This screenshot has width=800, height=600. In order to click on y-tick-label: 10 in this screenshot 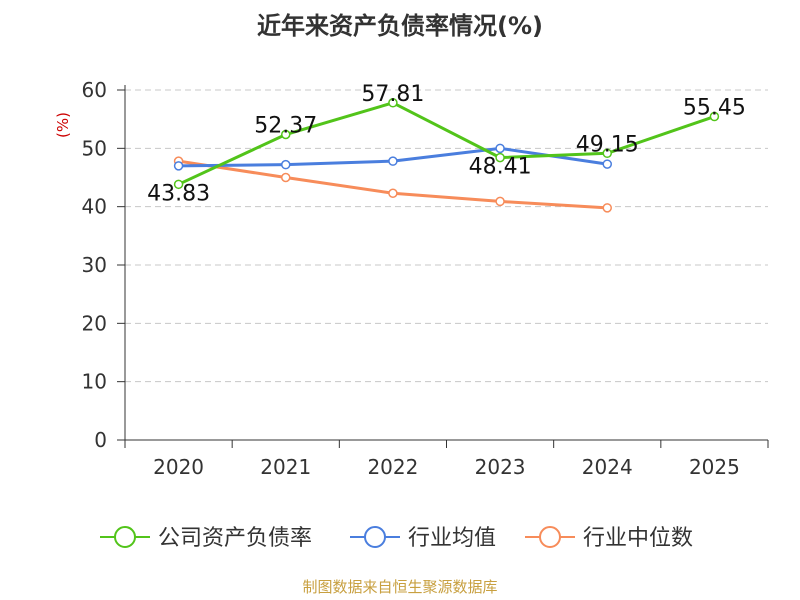, I will do `click(94, 382)`.